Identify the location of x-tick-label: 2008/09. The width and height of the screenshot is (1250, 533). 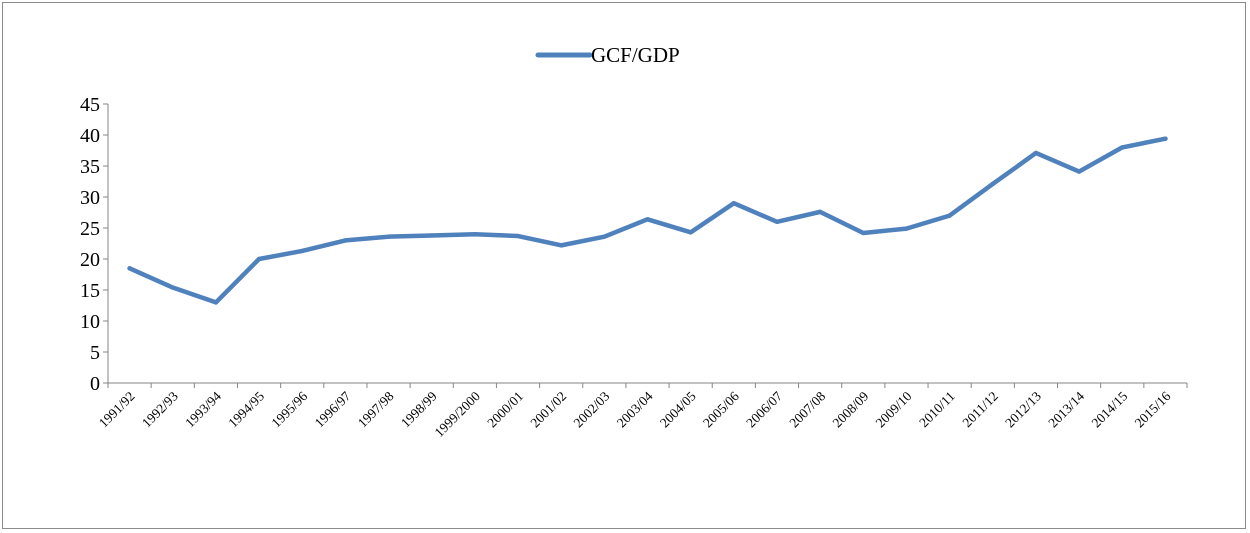
(851, 409).